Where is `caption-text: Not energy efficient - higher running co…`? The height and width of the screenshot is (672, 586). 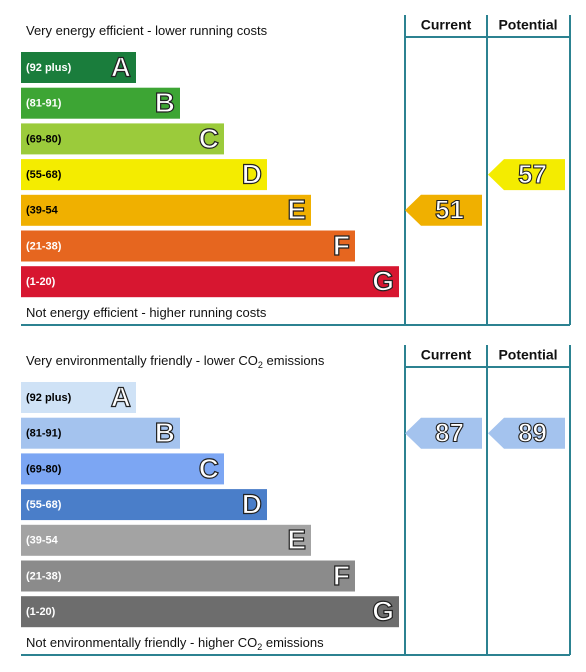
caption-text: Not energy efficient - higher running co… is located at coordinates (146, 312).